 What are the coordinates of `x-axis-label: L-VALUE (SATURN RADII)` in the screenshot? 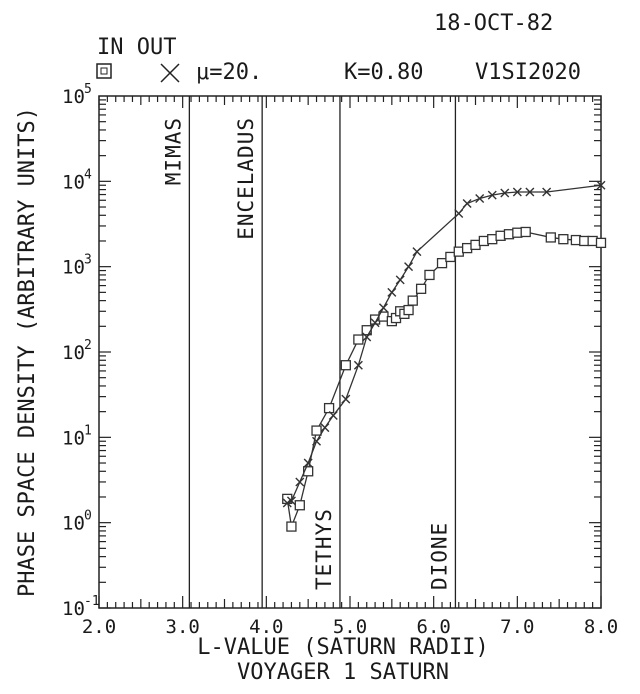 It's located at (342, 647).